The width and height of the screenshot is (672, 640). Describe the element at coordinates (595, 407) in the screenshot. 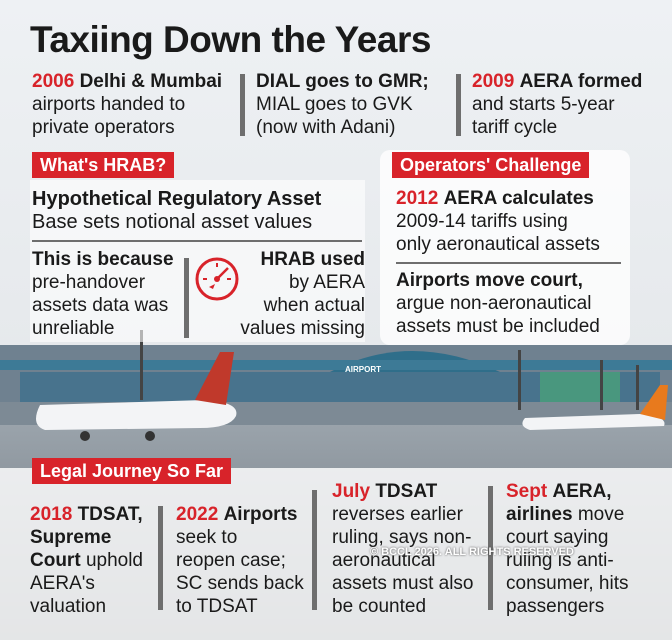

I see `aircraft-right` at that location.